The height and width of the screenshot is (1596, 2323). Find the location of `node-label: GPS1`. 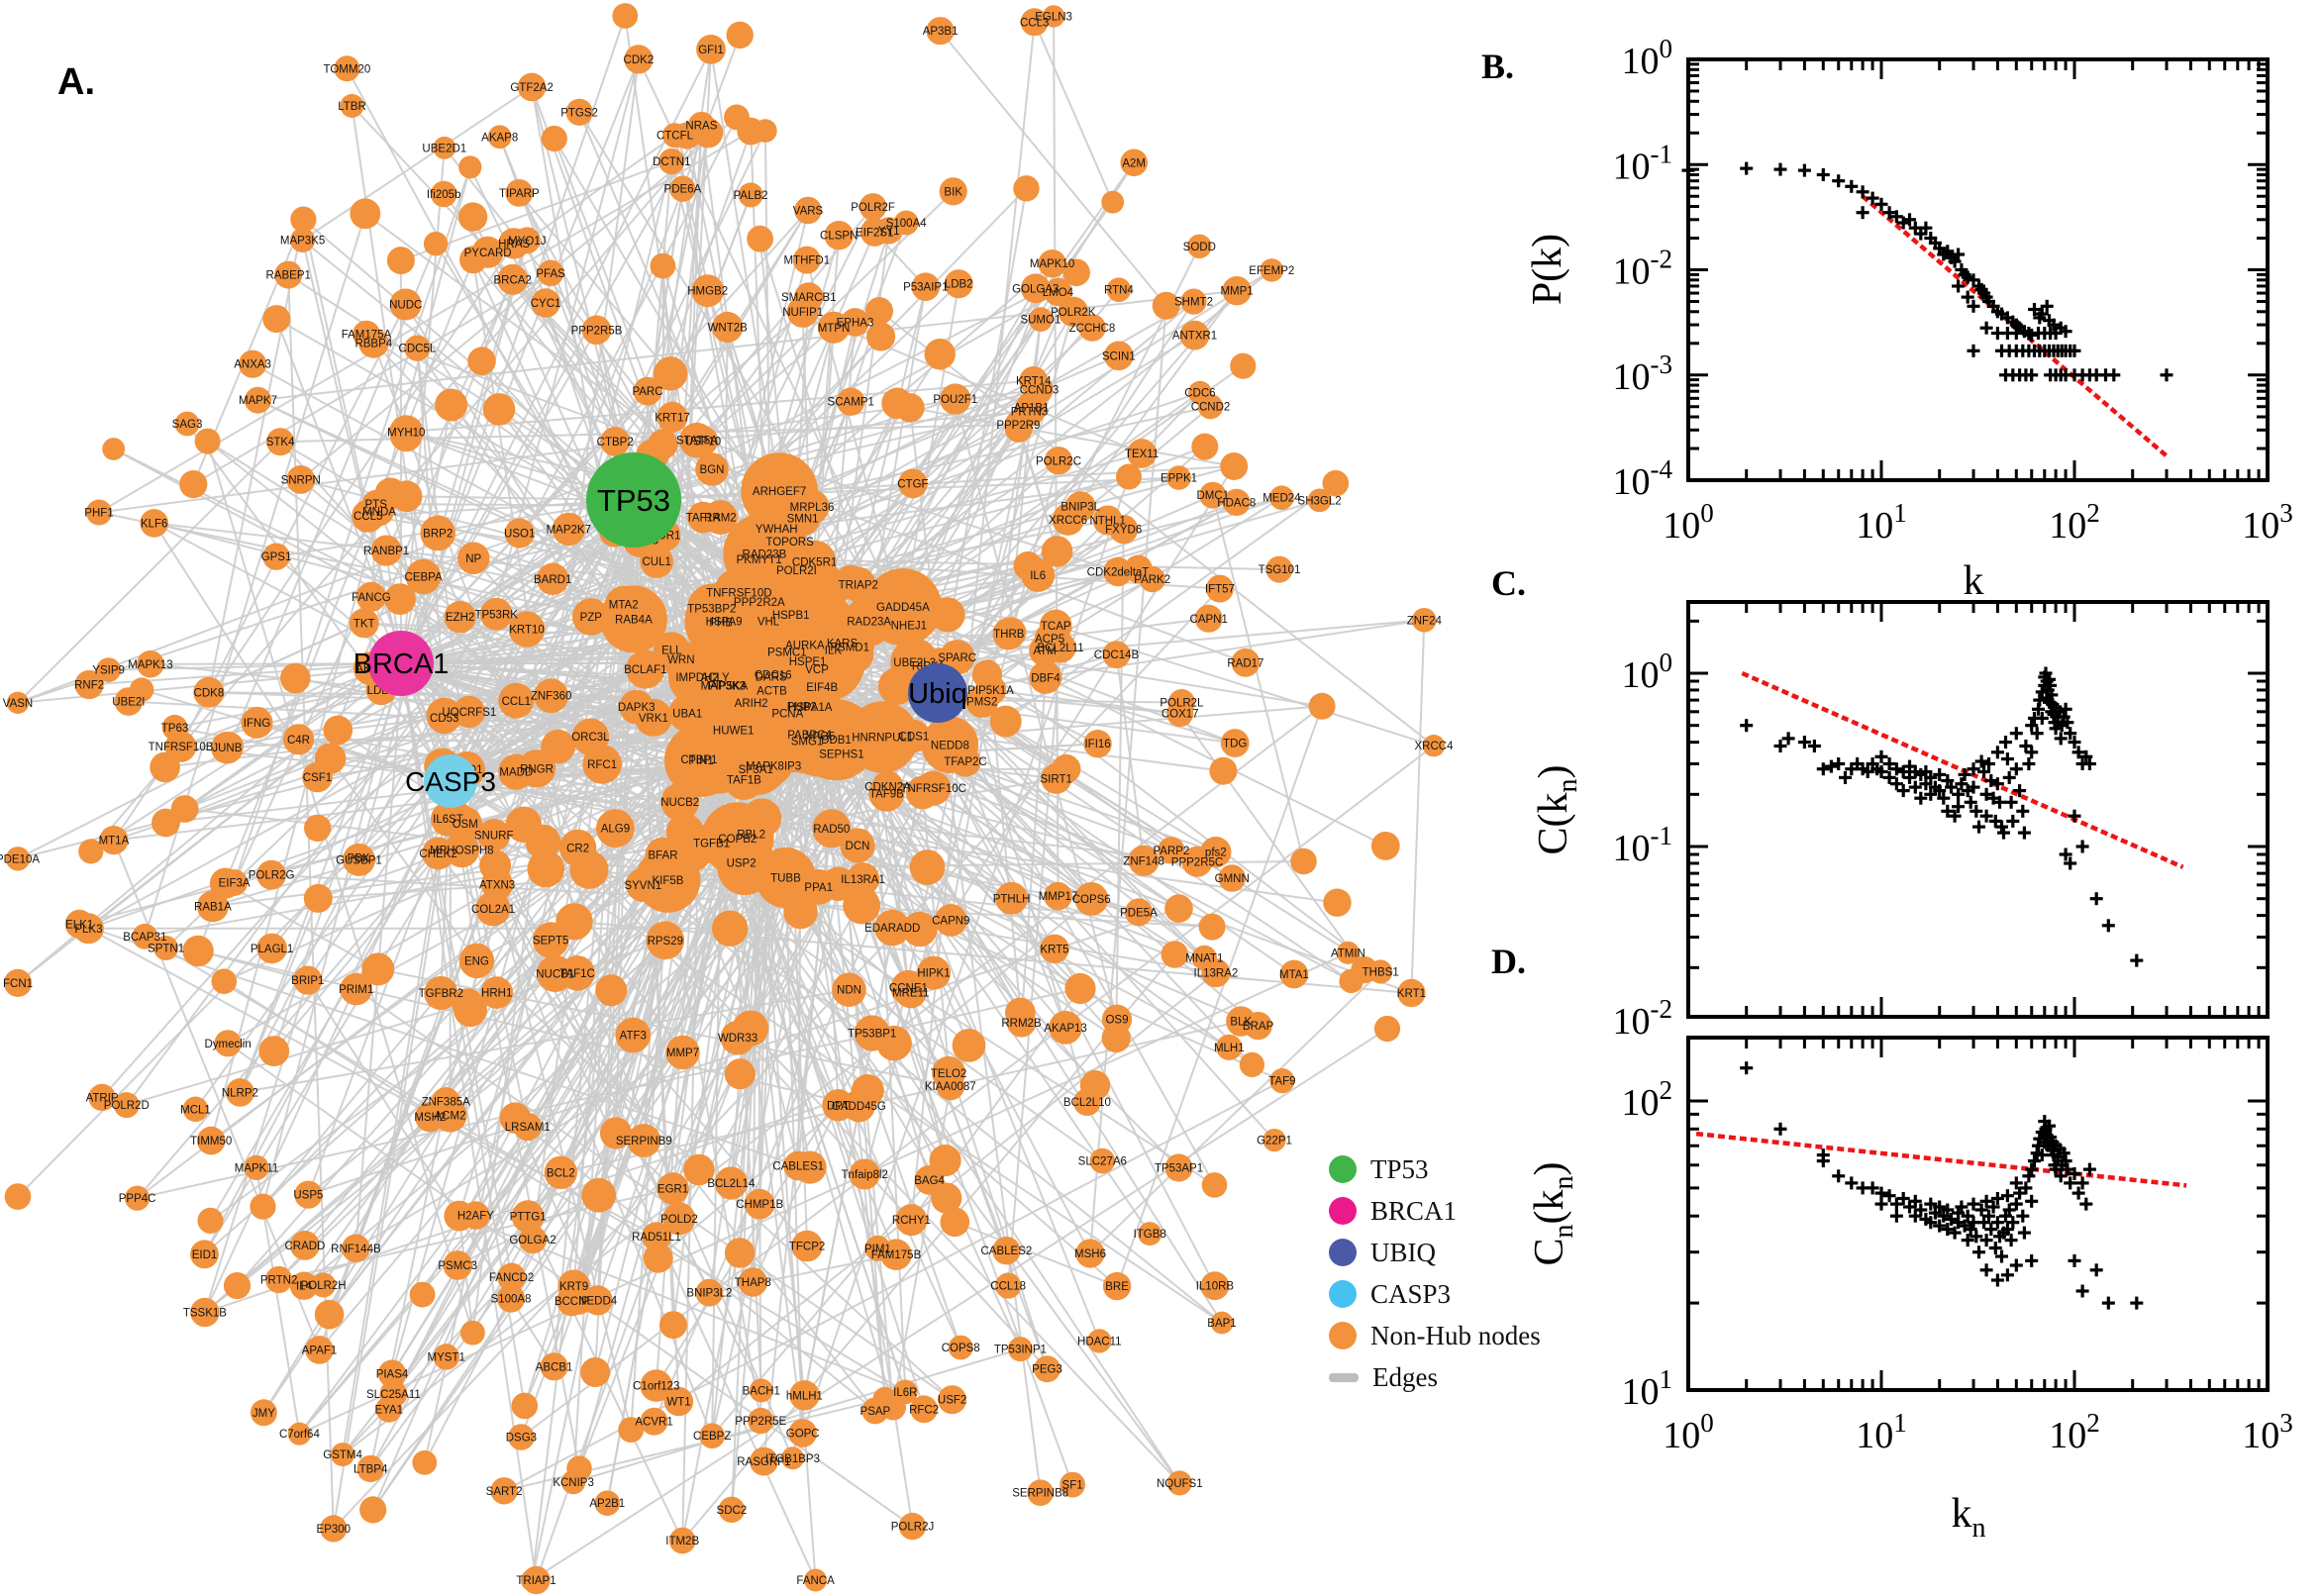

node-label: GPS1 is located at coordinates (276, 557).